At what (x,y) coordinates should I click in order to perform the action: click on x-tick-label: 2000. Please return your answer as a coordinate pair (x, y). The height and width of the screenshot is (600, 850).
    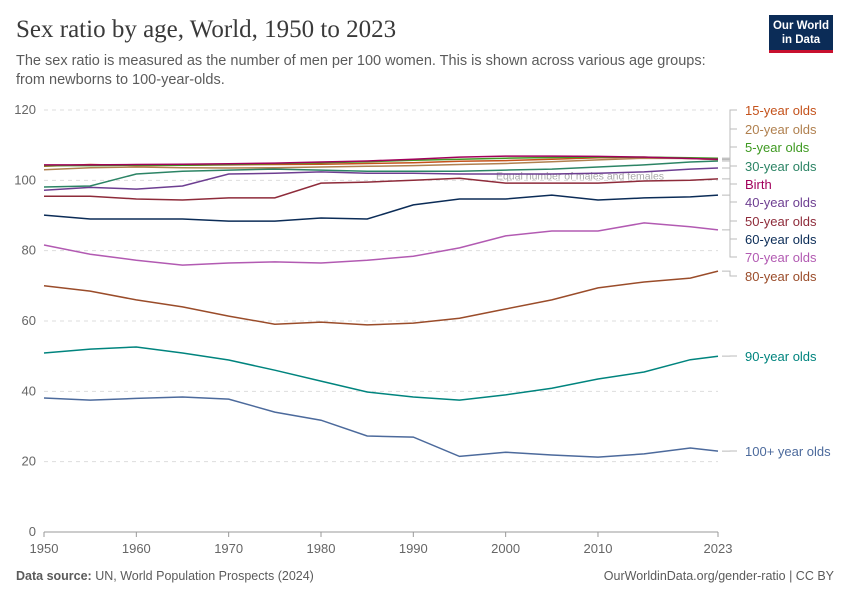
    Looking at the image, I should click on (505, 548).